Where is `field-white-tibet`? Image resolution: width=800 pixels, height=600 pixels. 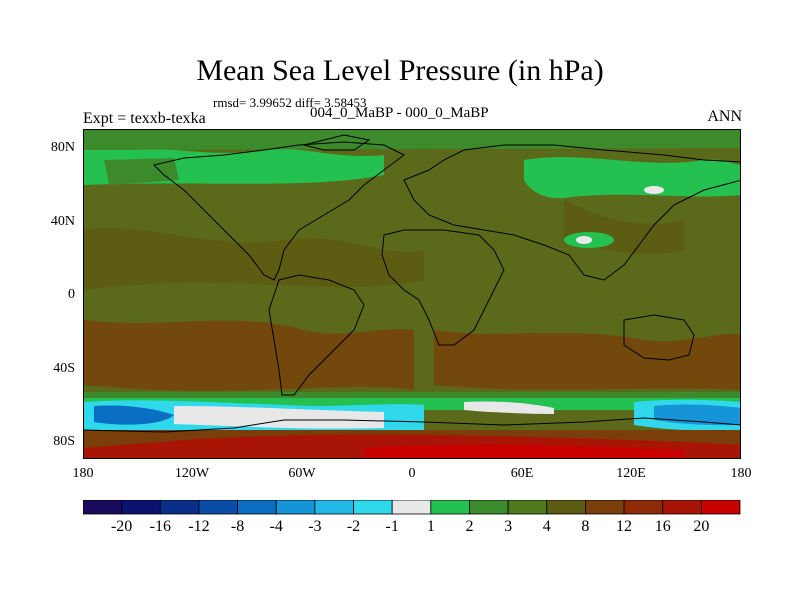 field-white-tibet is located at coordinates (584, 240).